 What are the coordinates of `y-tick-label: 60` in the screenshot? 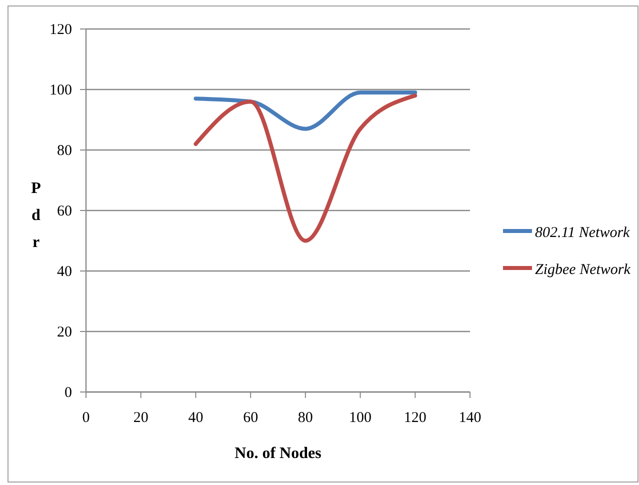 It's located at (64, 212).